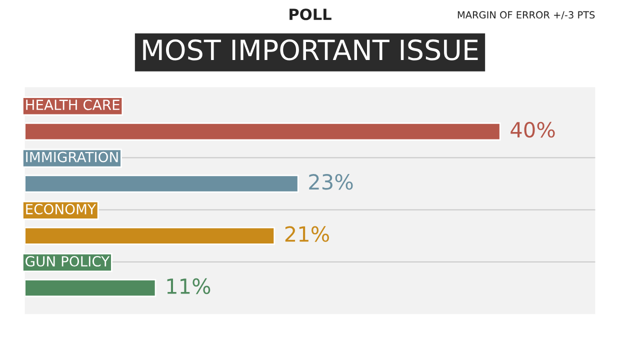 Image resolution: width=620 pixels, height=349 pixels. Describe the element at coordinates (61, 209) in the screenshot. I see `y-tick-label: ECONOMY` at that location.